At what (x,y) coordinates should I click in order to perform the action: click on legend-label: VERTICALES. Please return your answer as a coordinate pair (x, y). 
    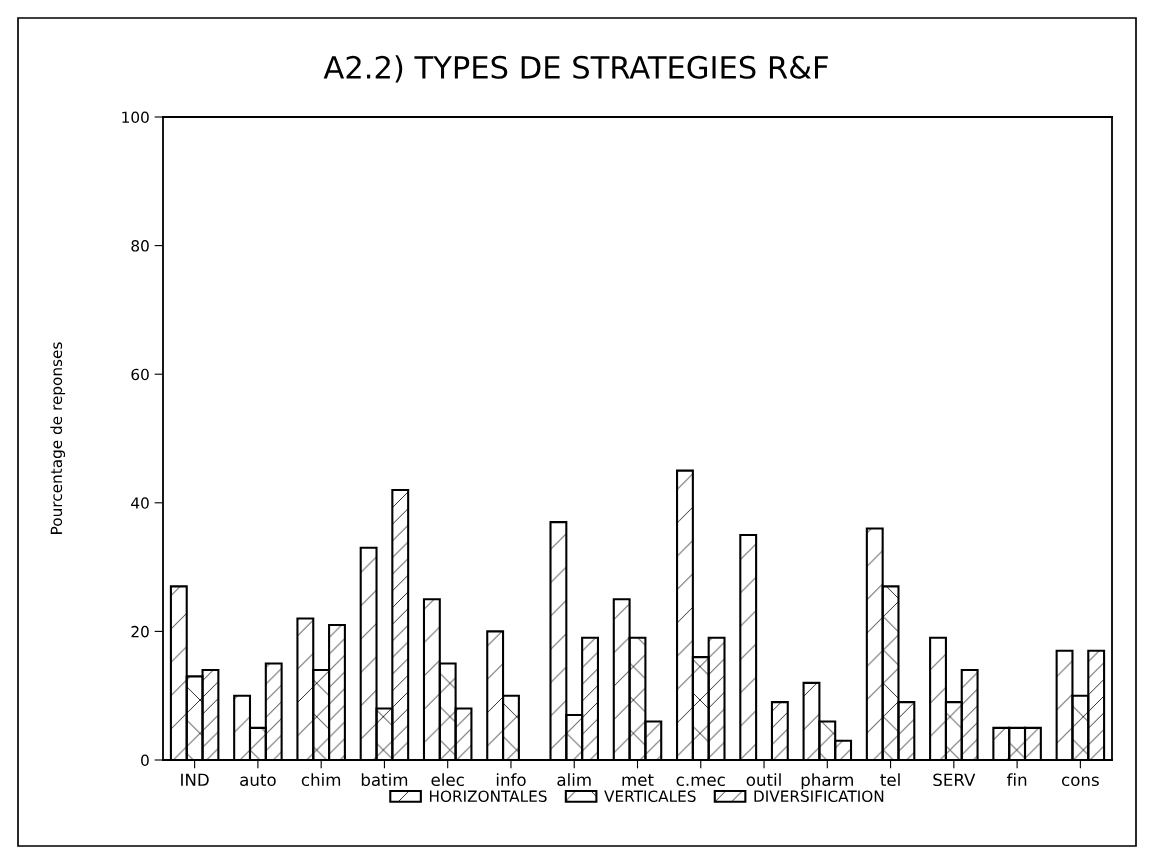
    Looking at the image, I should click on (650, 796).